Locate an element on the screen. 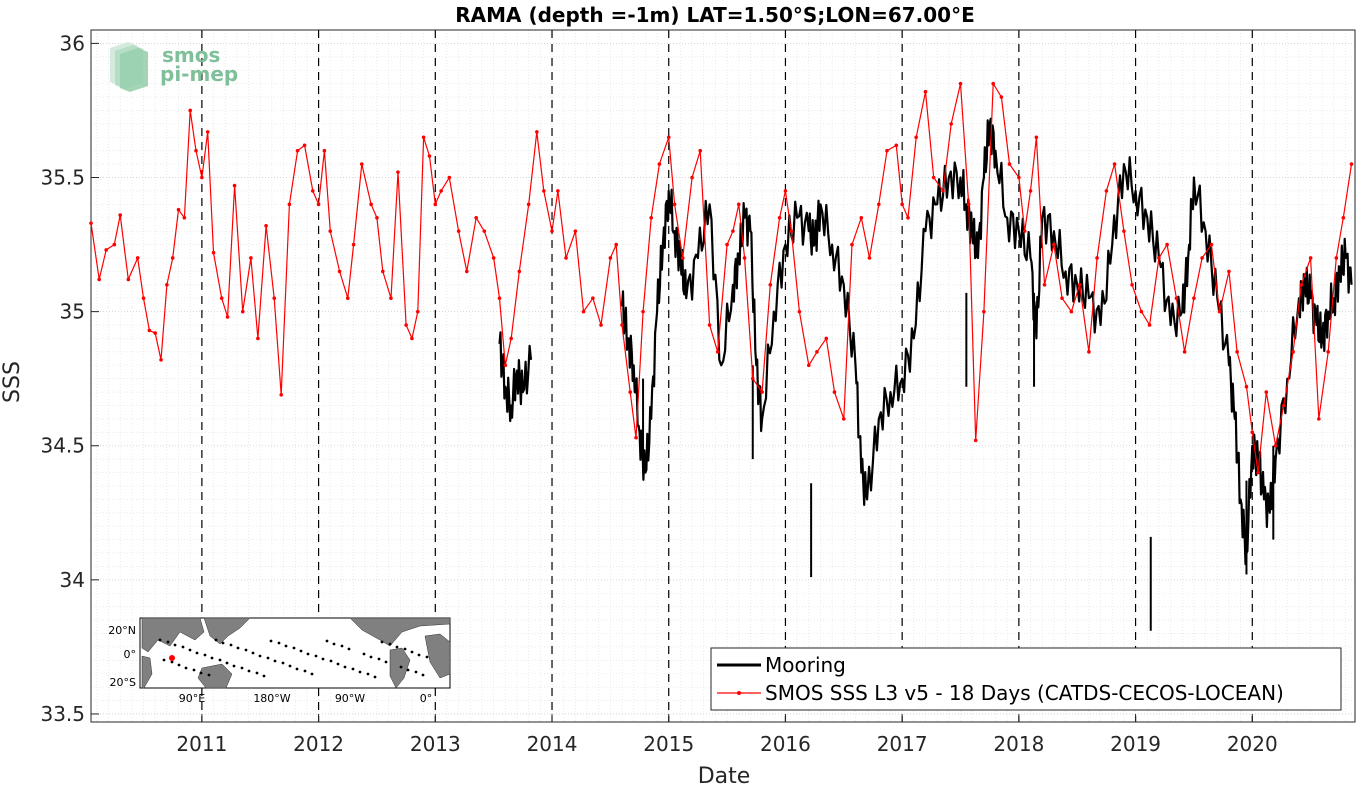 Image resolution: width=1357 pixels, height=786 pixels. logo-text-pimep: pi-mep is located at coordinates (199, 74).